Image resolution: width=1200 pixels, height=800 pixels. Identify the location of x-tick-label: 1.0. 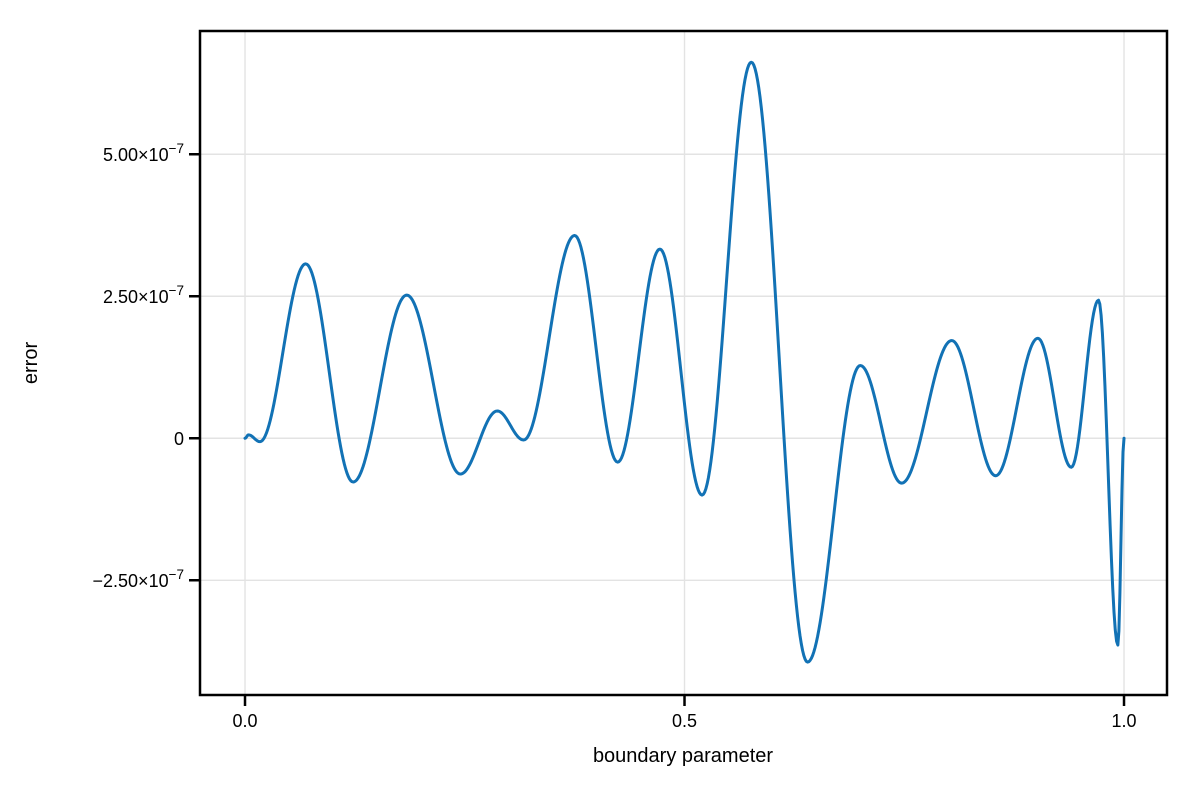
(1124, 721).